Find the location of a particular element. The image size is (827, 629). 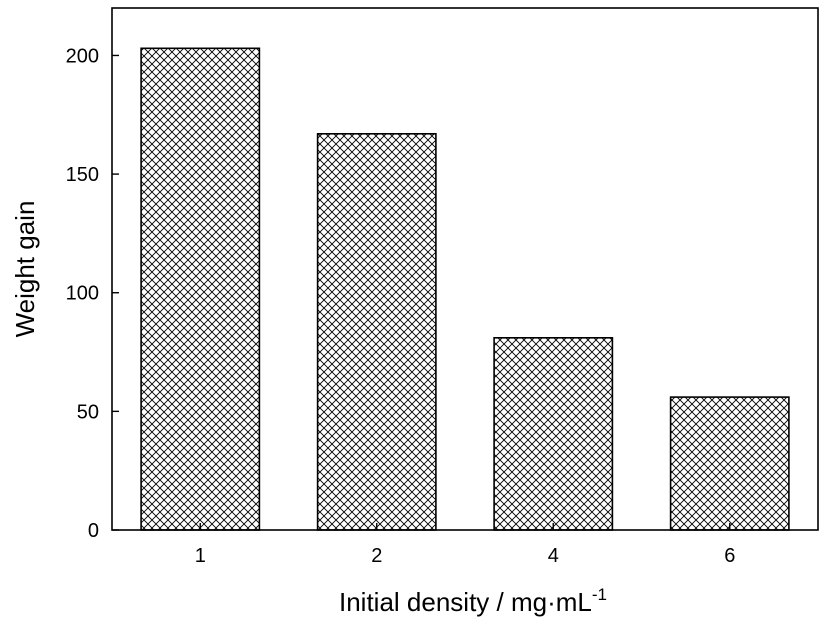

x-tick-label-2: 2 is located at coordinates (376, 556).